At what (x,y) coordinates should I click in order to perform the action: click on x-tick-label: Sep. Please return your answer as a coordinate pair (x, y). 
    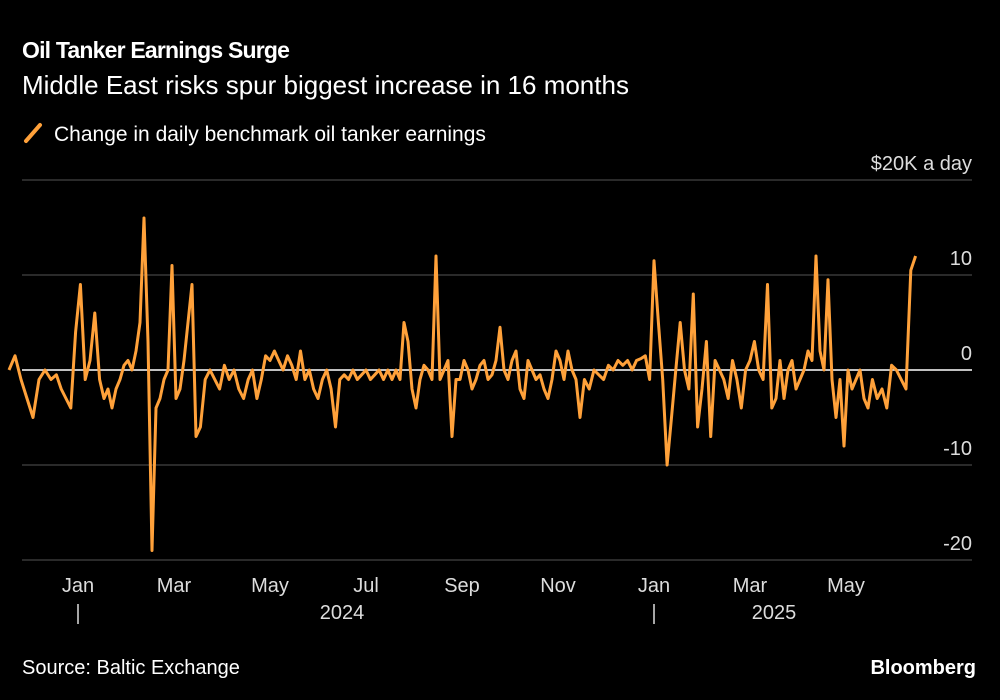
    Looking at the image, I should click on (462, 586).